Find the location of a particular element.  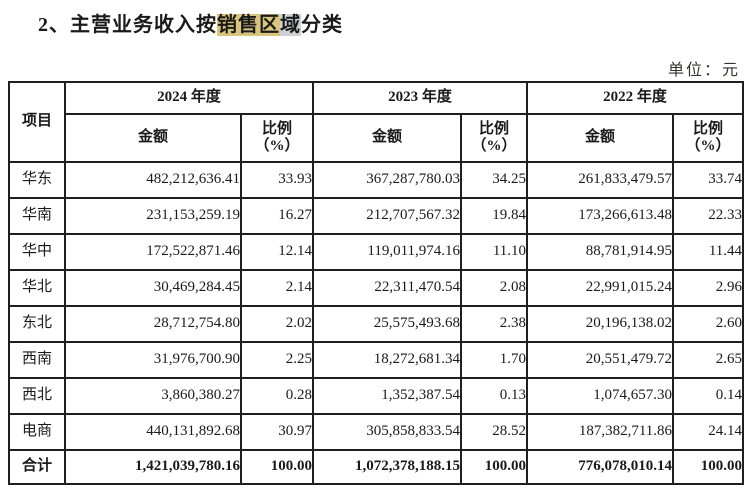

cell-amount-2024: 482,212,636.41 is located at coordinates (153, 180).